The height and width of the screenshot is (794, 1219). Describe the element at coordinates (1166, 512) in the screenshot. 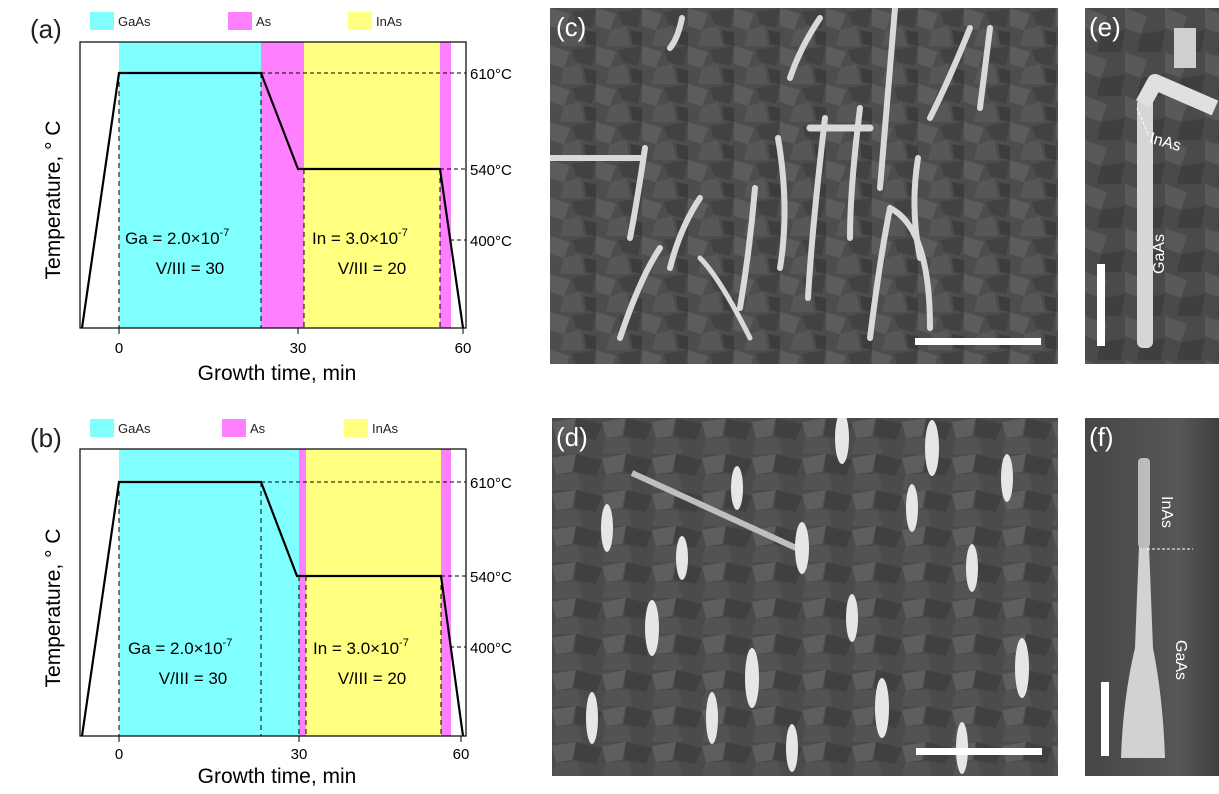

I see `inas-label: InAs` at that location.